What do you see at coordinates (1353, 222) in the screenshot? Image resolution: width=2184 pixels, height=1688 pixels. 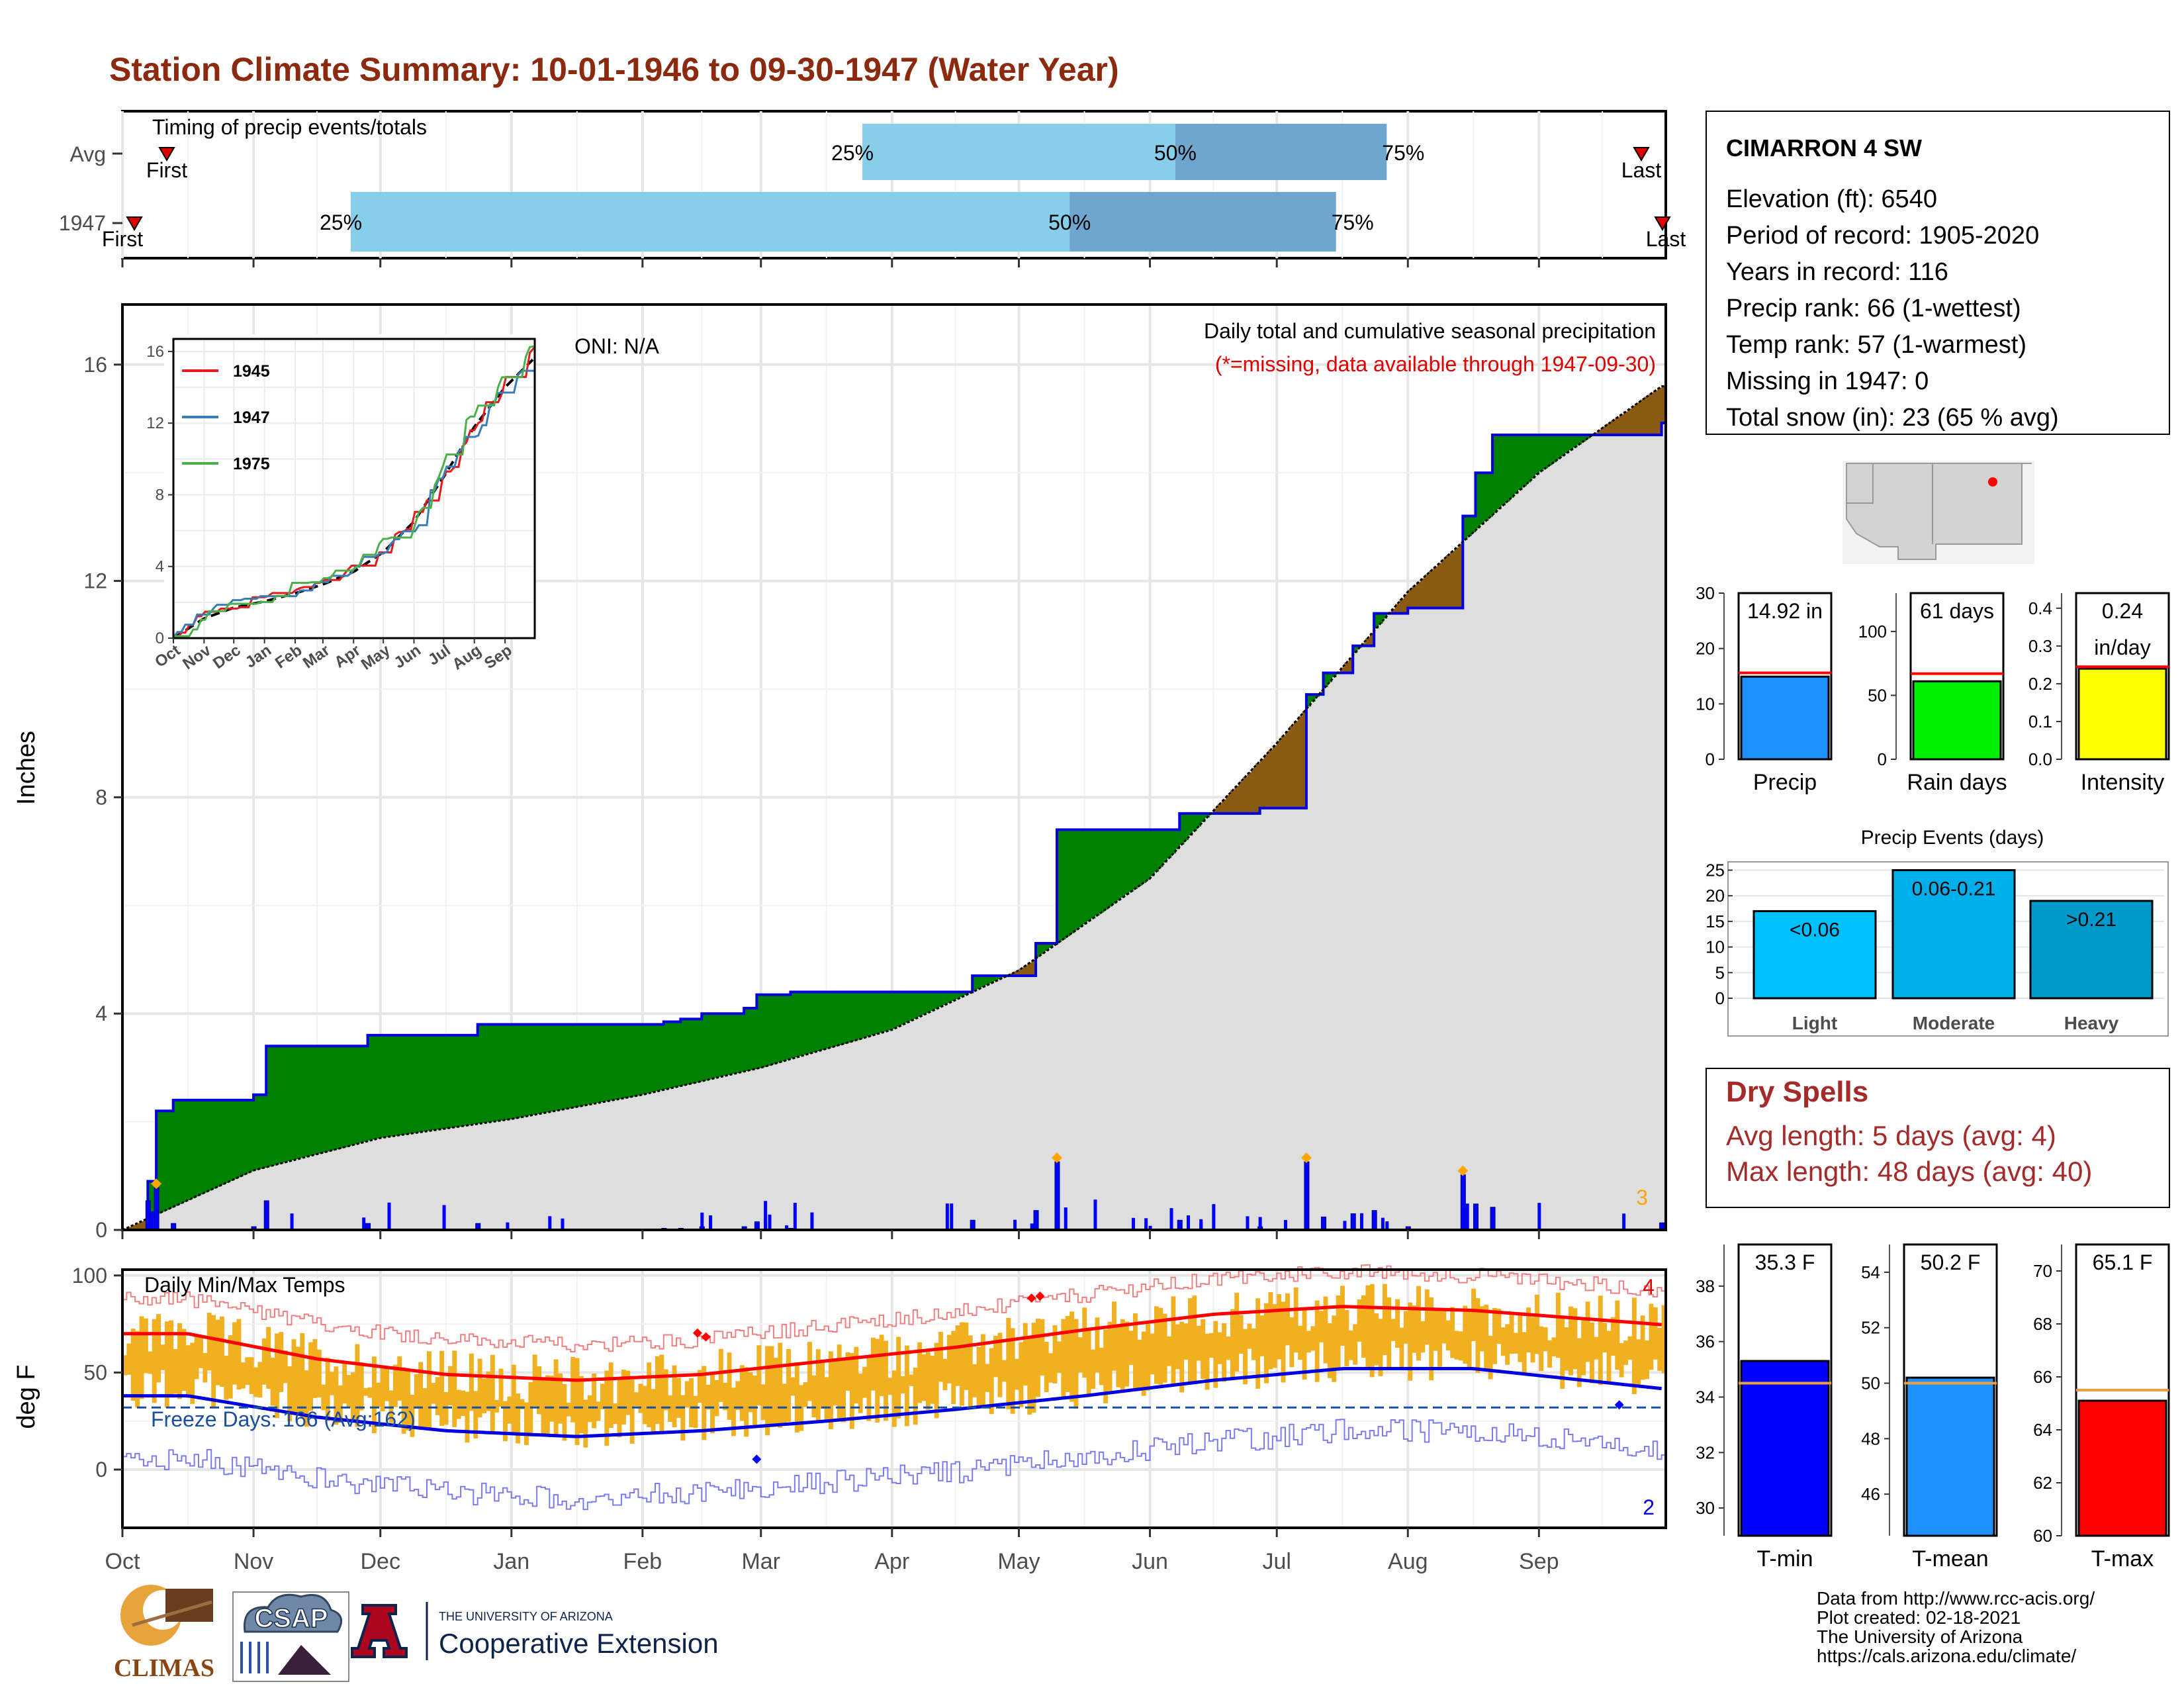 I see `timing-p75-label-1: 75%` at bounding box center [1353, 222].